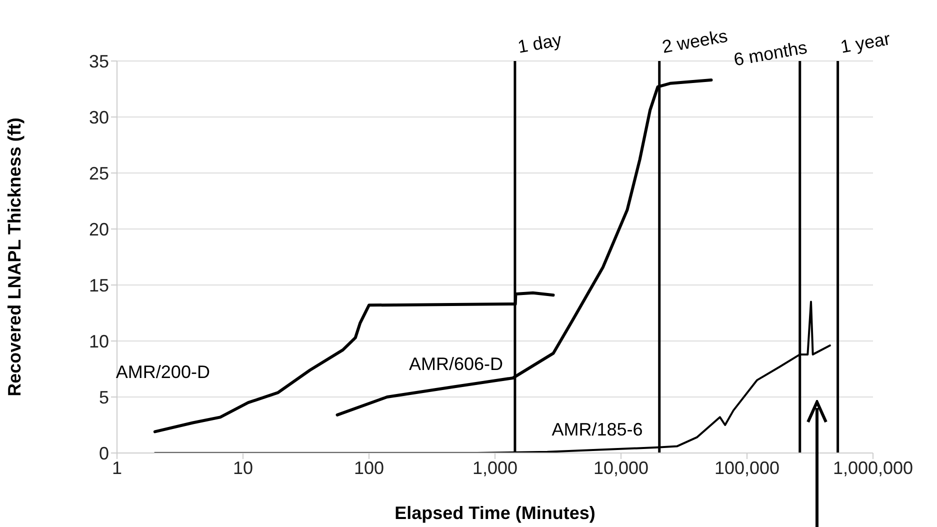 The image size is (937, 527). What do you see at coordinates (456, 364) in the screenshot?
I see `series-label: AMR/606-D` at bounding box center [456, 364].